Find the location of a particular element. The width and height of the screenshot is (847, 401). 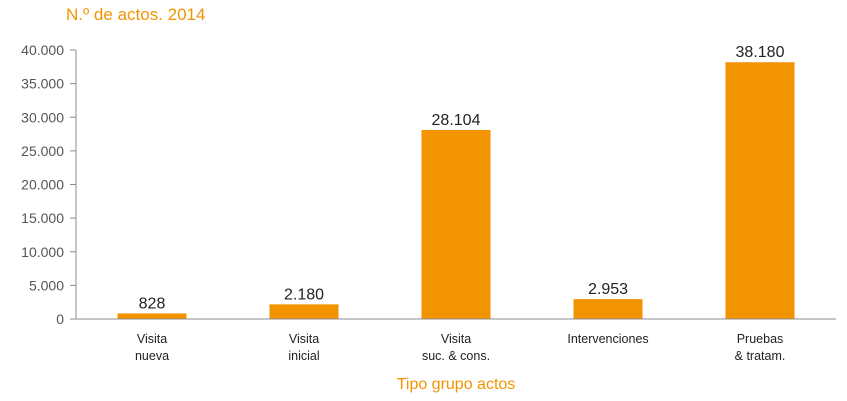

y-tick-label: 15.000 is located at coordinates (42, 218).